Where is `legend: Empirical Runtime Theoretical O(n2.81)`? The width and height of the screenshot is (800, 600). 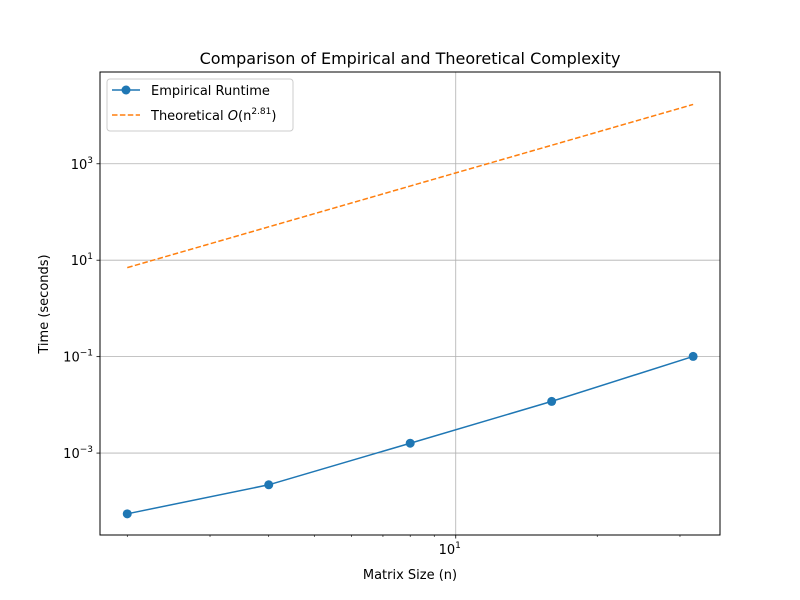
legend: Empirical Runtime Theoretical O(n2.81) is located at coordinates (200, 105).